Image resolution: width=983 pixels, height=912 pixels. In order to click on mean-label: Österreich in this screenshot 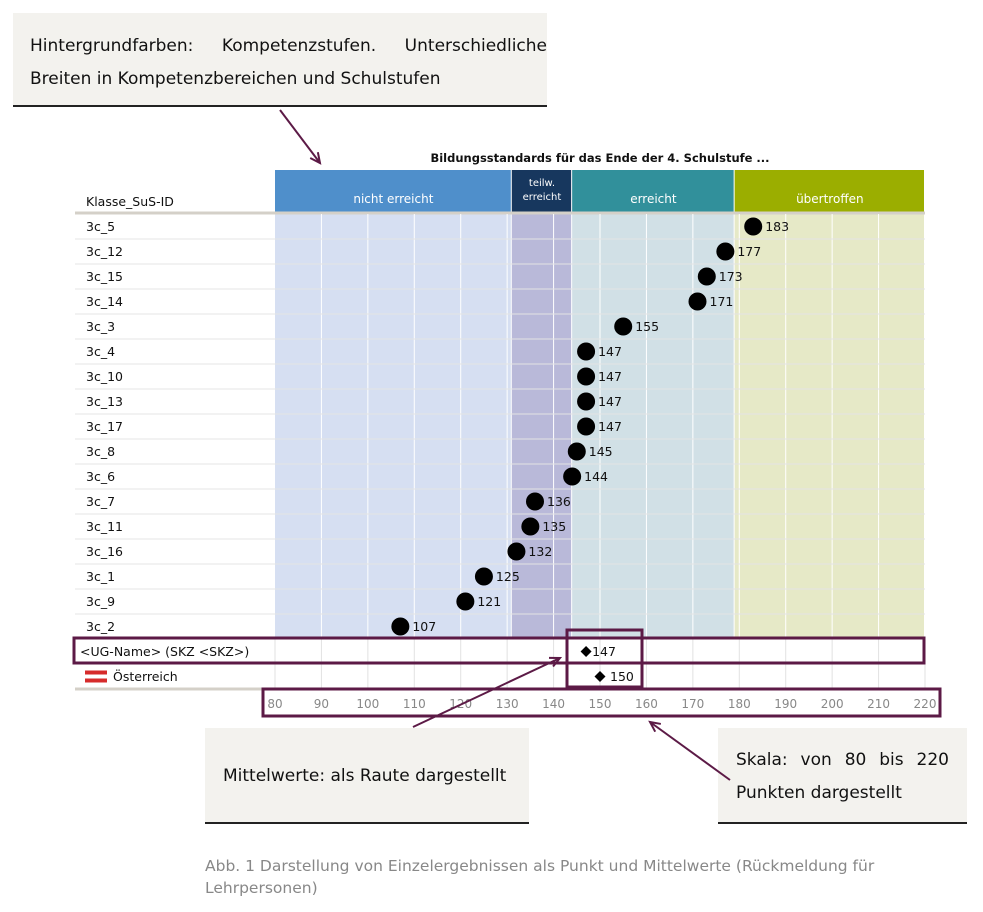, I will do `click(145, 676)`.